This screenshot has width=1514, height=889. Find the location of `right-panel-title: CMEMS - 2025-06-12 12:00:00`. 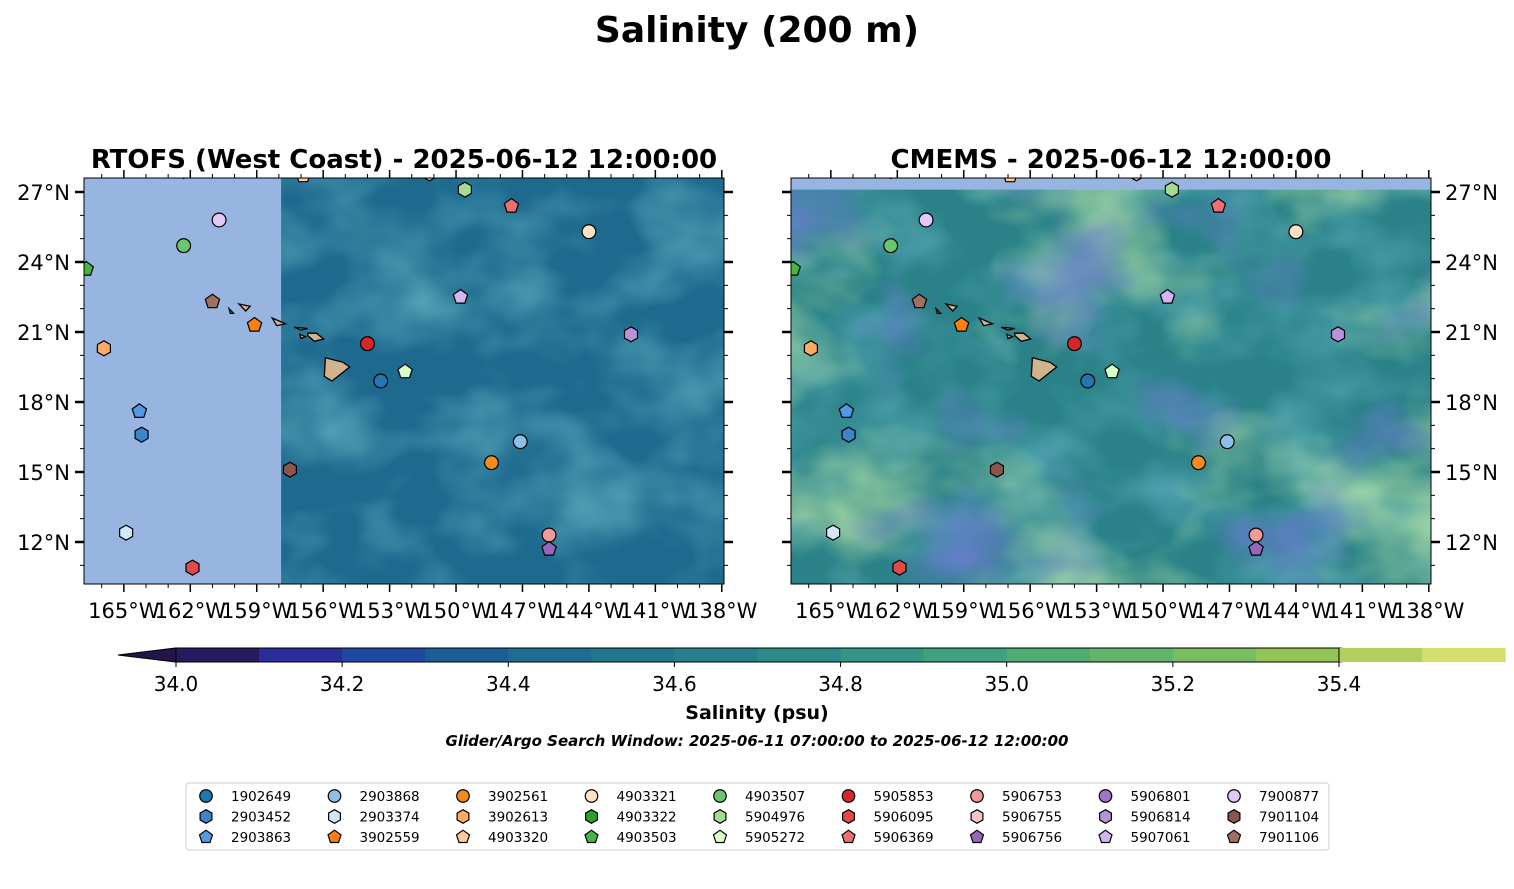

right-panel-title: CMEMS - 2025-06-12 12:00:00 is located at coordinates (1111, 160).